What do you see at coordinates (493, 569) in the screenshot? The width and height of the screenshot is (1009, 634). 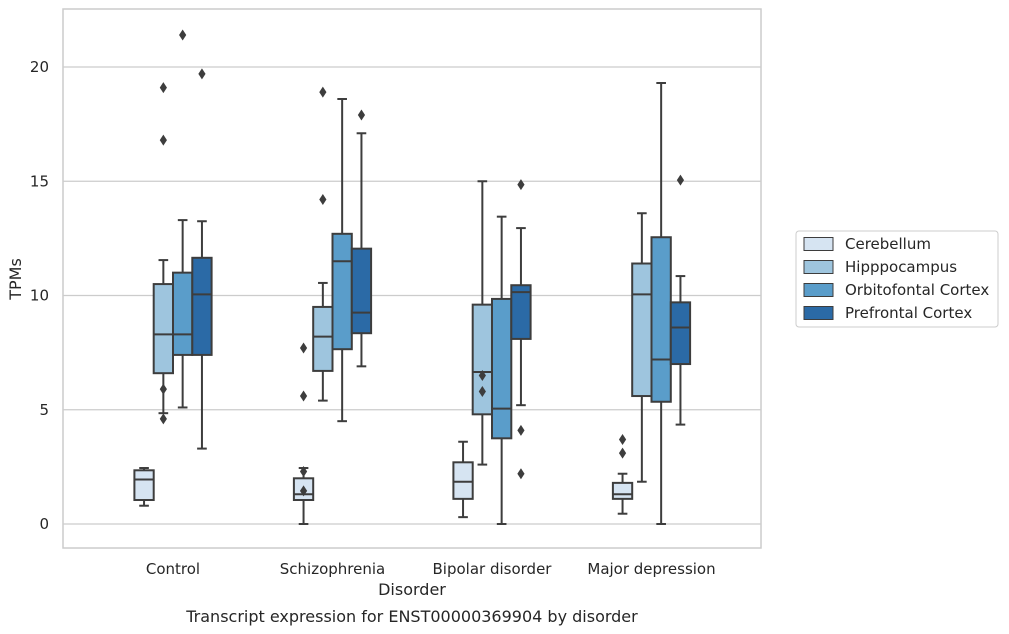 I see `x-tick-label: Bipolar disorder` at bounding box center [493, 569].